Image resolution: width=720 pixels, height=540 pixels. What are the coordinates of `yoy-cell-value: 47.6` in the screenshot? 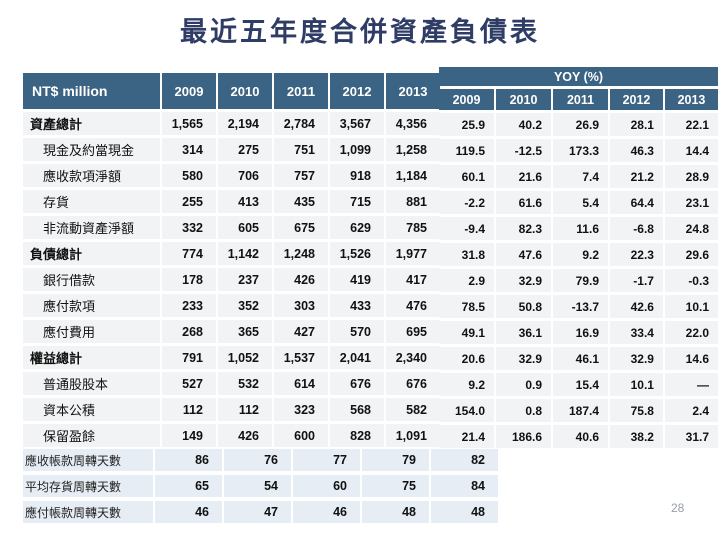 It's located at (523, 254).